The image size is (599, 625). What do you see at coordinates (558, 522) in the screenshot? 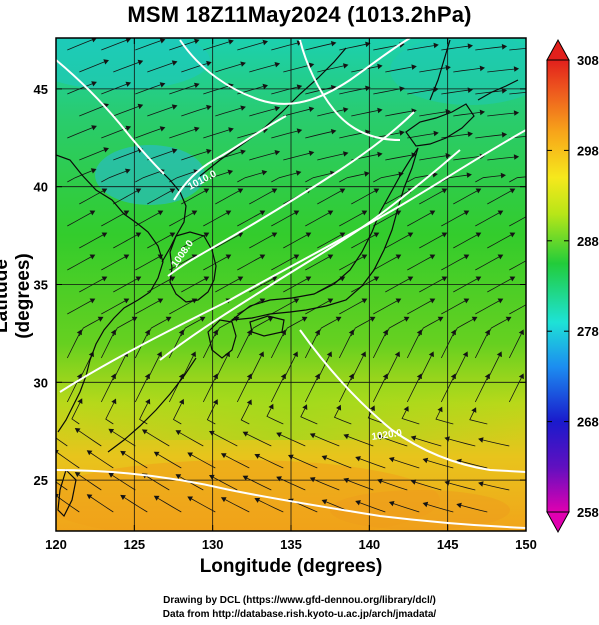
I see `colorbar-bottom-arrow` at bounding box center [558, 522].